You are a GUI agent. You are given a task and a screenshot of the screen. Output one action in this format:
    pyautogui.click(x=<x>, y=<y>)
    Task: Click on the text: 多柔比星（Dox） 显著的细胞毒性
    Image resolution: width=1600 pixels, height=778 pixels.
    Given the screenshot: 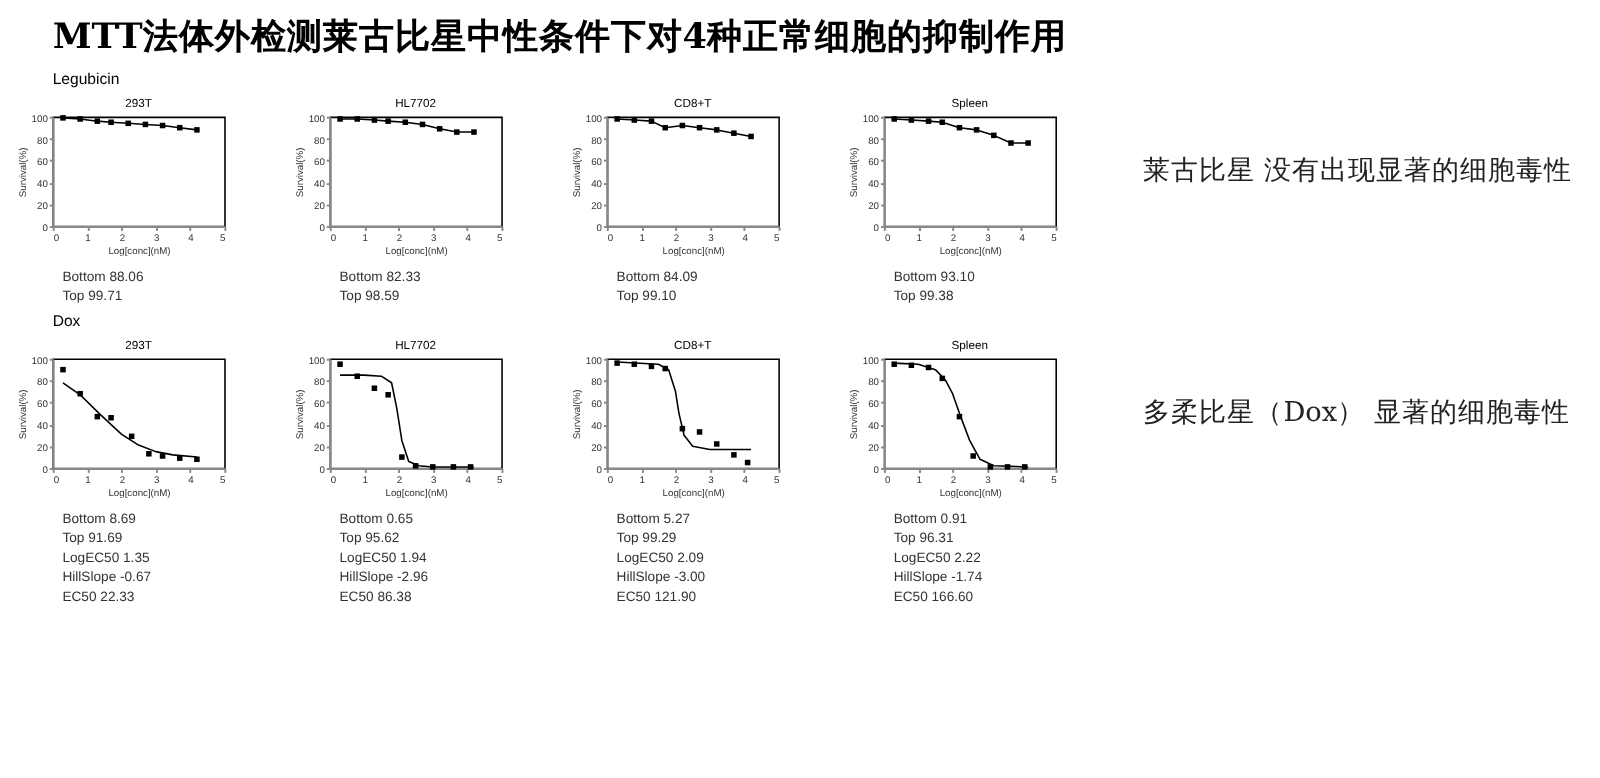 What is the action you would take?
    pyautogui.click(x=1356, y=413)
    